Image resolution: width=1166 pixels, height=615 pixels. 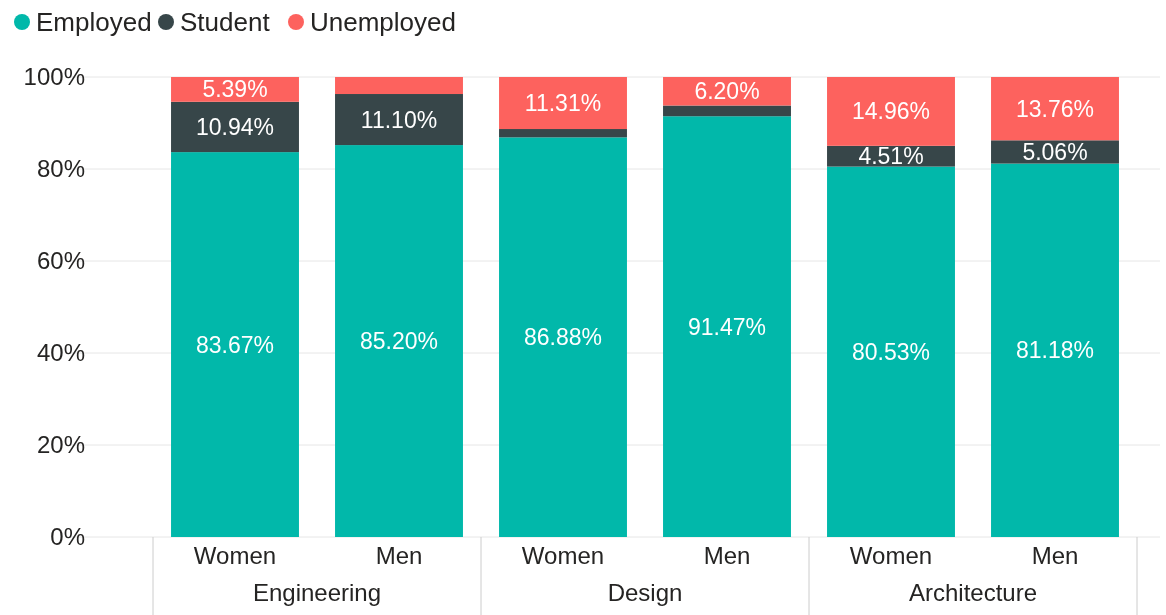 I want to click on data-label: 81.18%, so click(x=1055, y=350).